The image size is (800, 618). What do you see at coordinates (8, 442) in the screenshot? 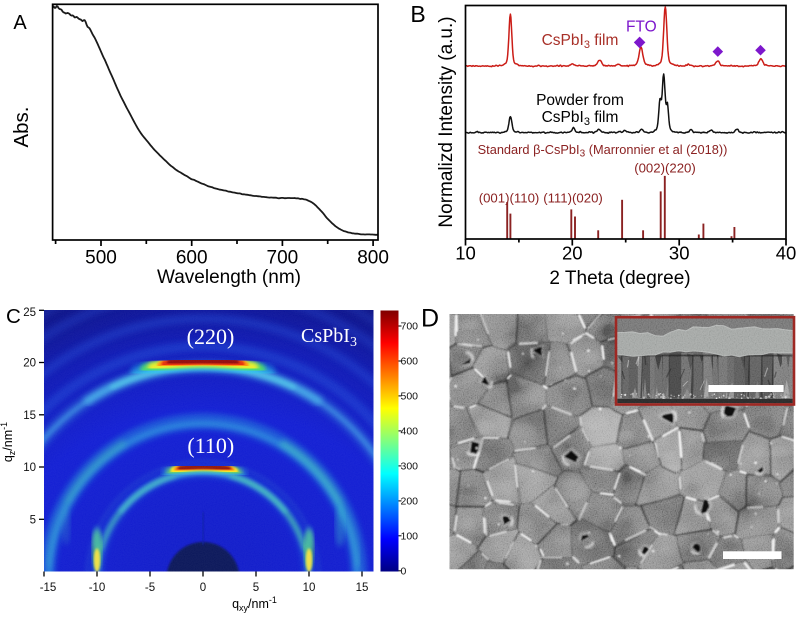
I see `svg-text: qz/nm-1` at bounding box center [8, 442].